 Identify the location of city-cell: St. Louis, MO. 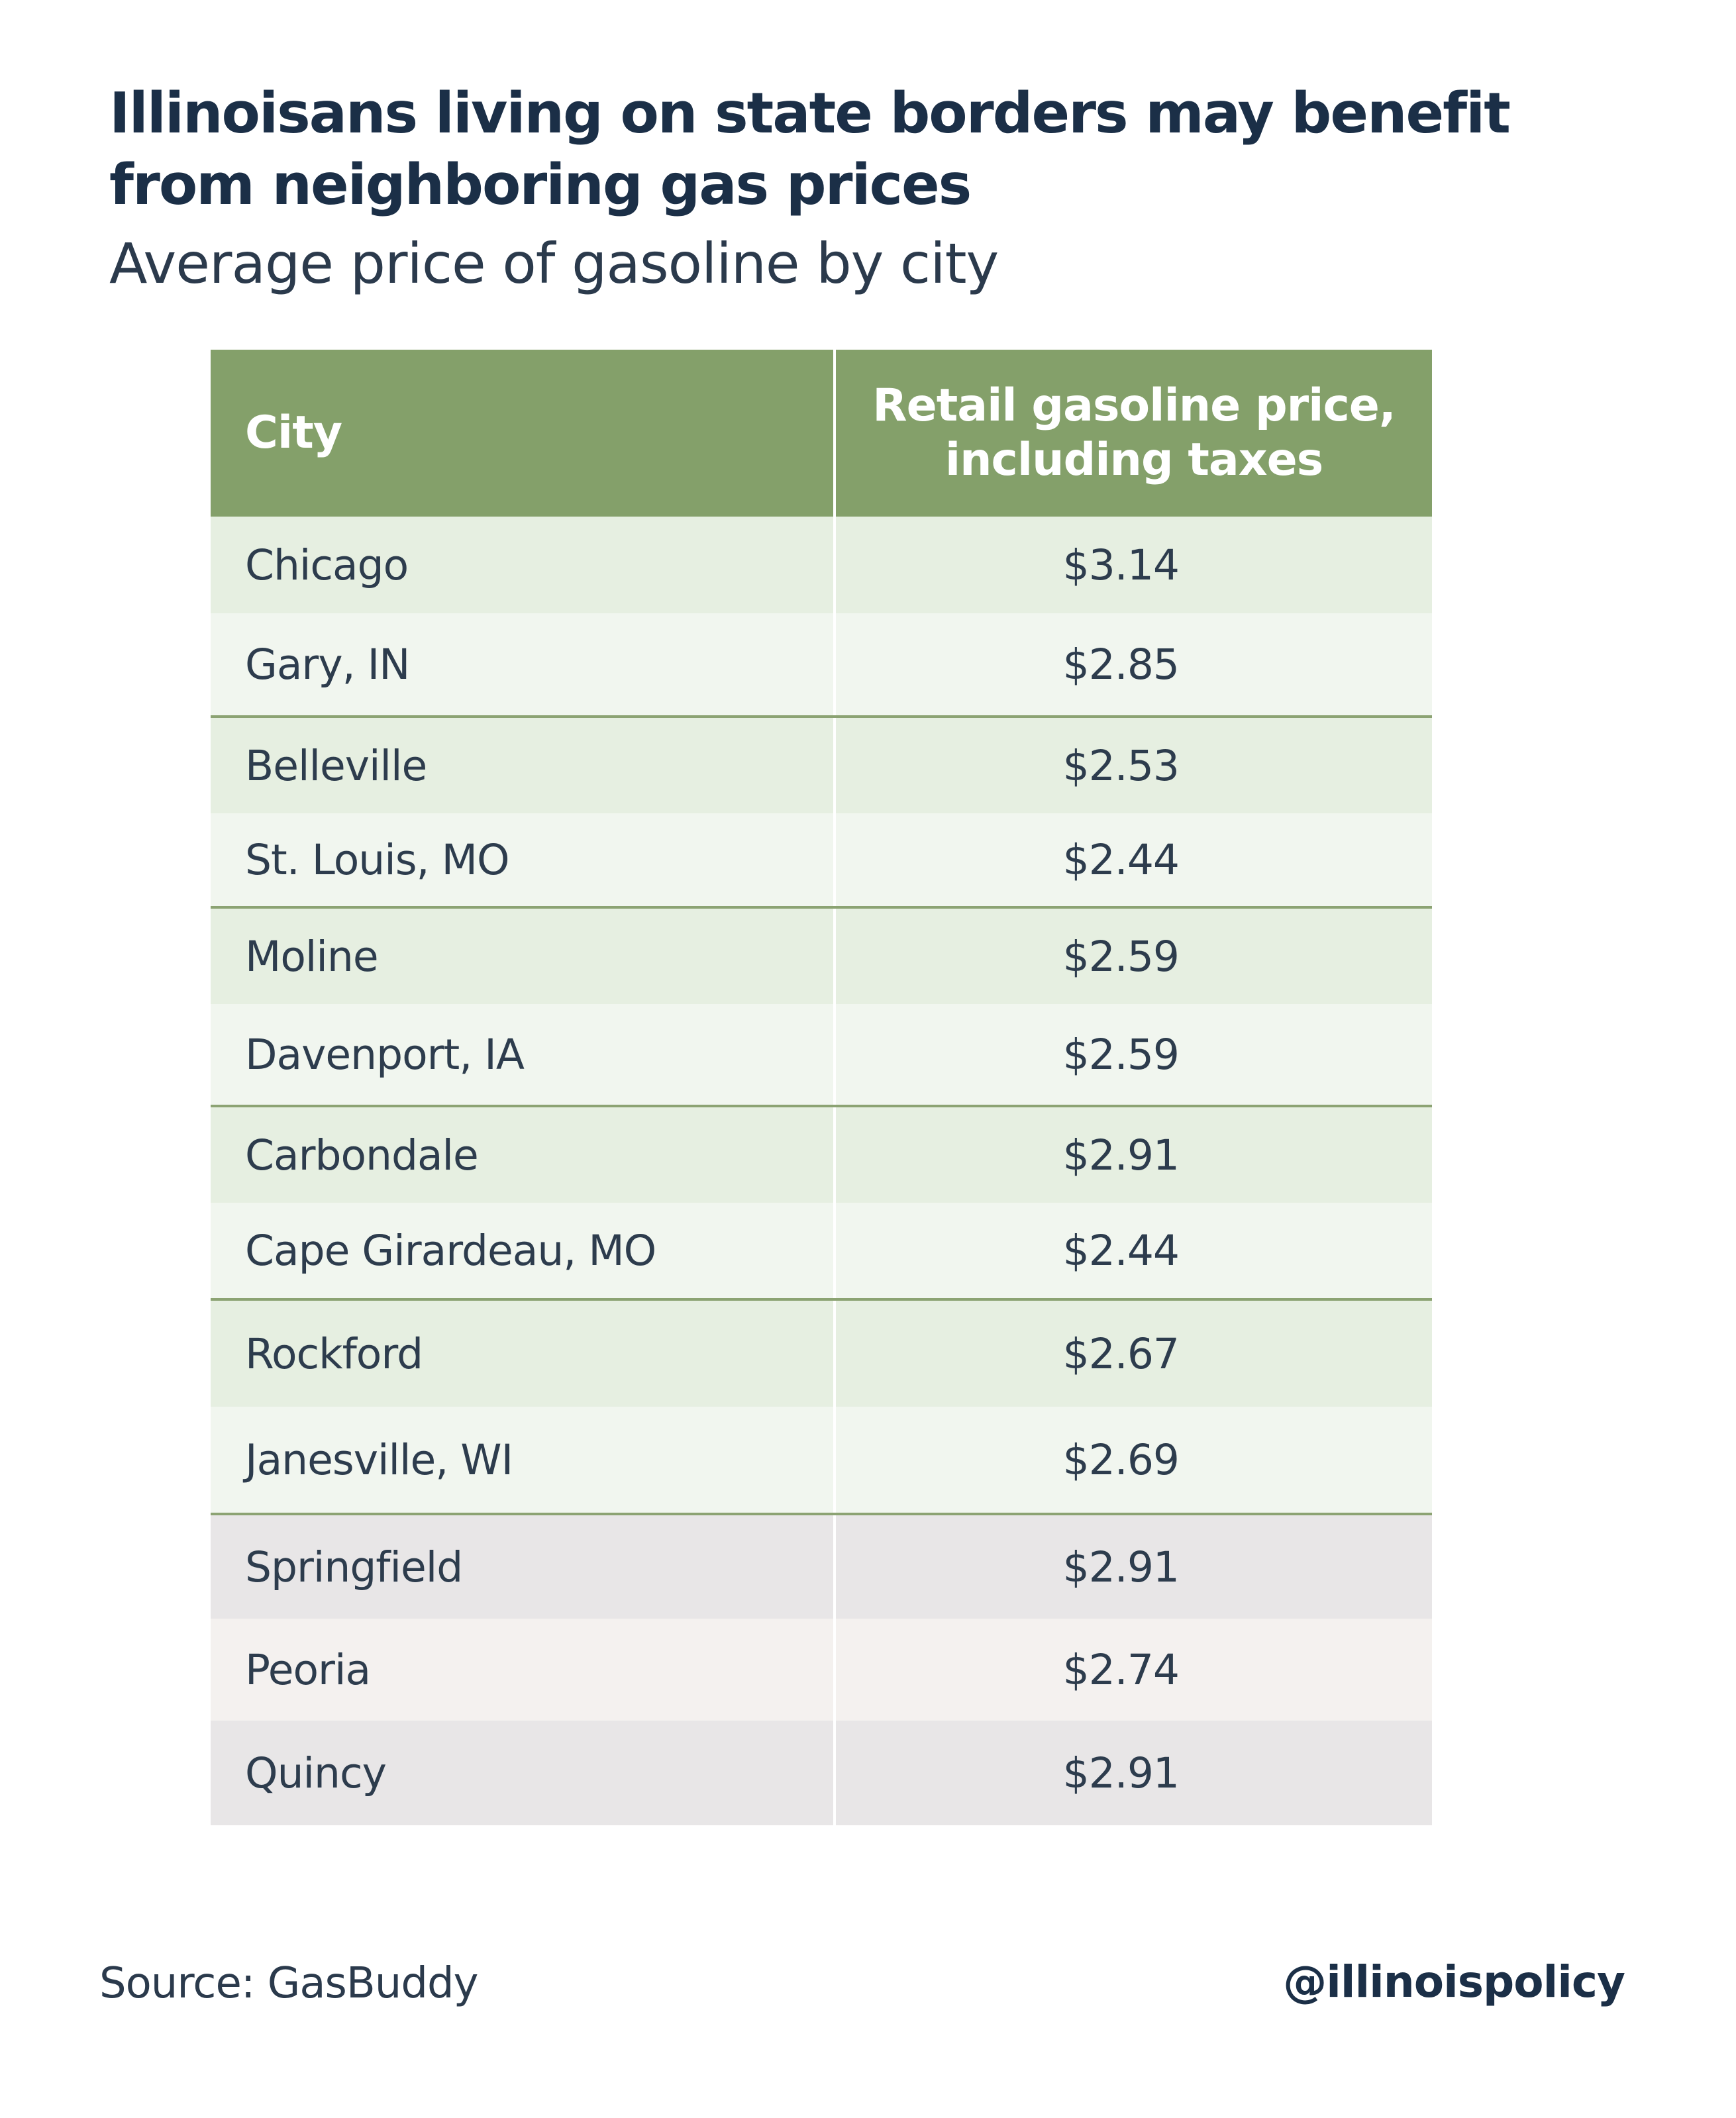
(523, 861).